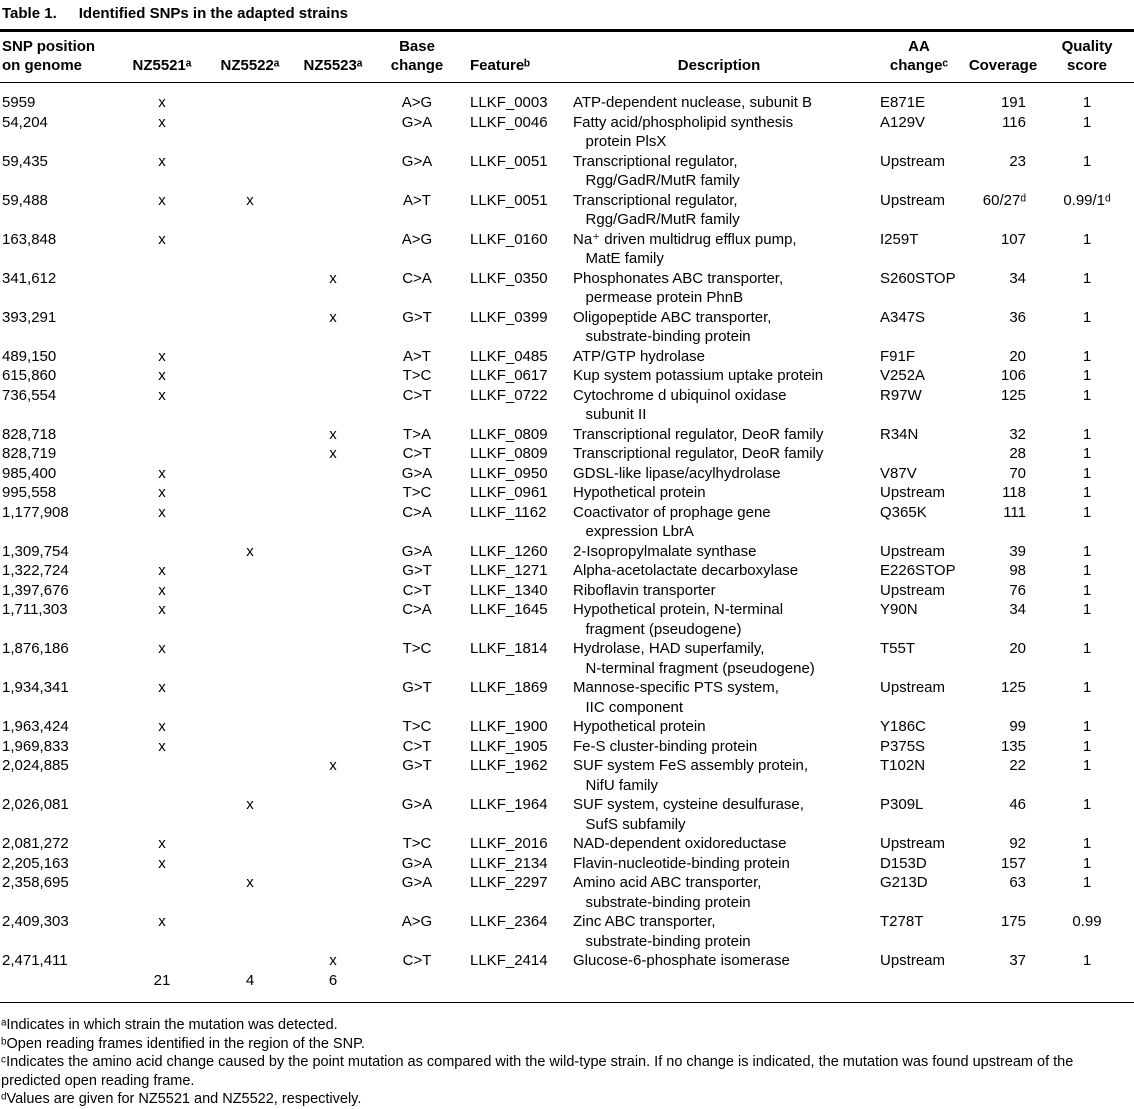 This screenshot has width=1134, height=1109. What do you see at coordinates (567, 987) in the screenshot?
I see `totals-row: 21 4 6` at bounding box center [567, 987].